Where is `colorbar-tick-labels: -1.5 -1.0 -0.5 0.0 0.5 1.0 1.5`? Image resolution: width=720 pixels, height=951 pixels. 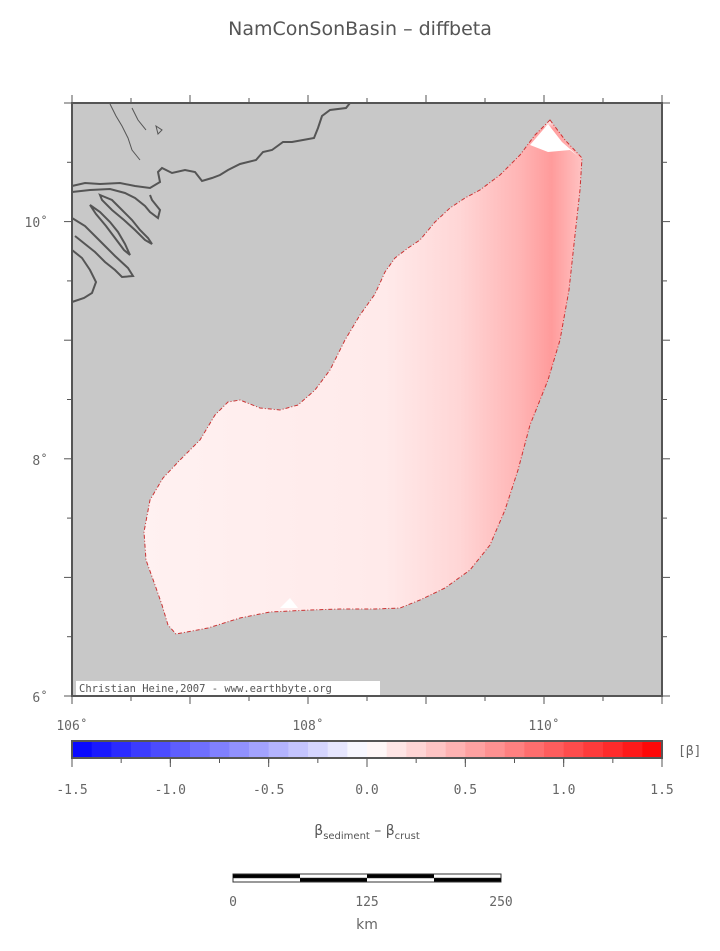 colorbar-tick-labels: -1.5 -1.0 -0.5 0.0 0.5 1.0 1.5 is located at coordinates (364, 790).